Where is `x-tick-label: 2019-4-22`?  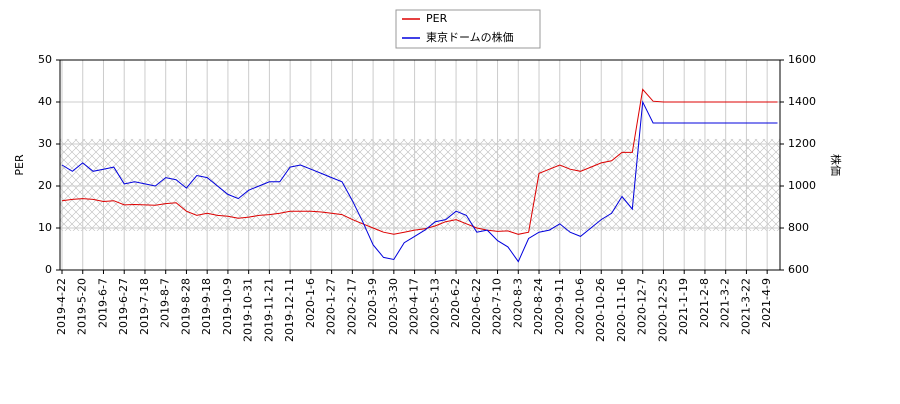
x-tick-label: 2019-4-22 is located at coordinates (61, 306).